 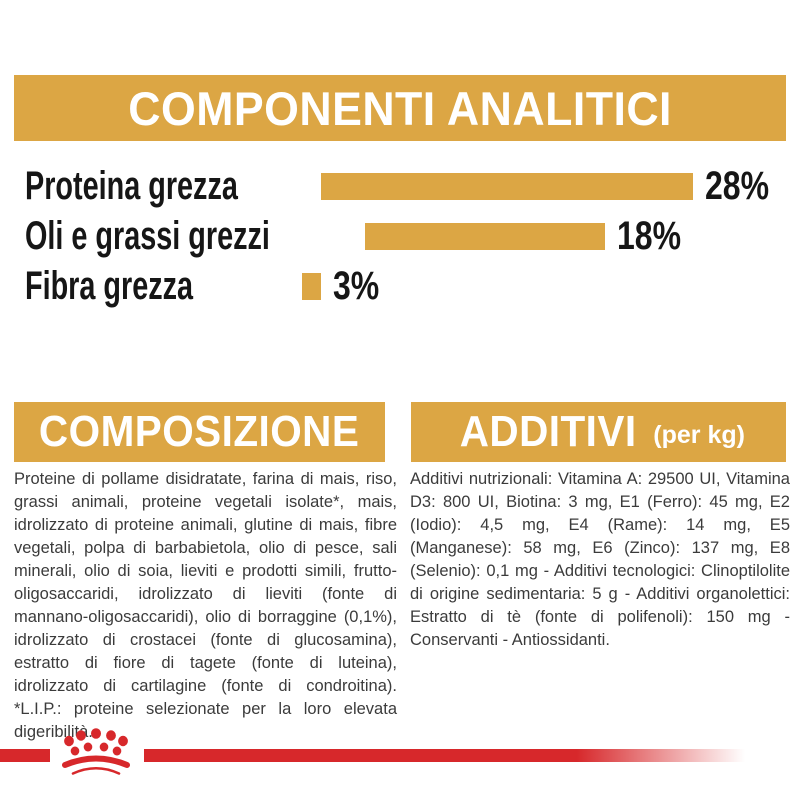 I want to click on chart-row-proteina-grezza: Proteina grezza 28%, so click(x=405, y=186).